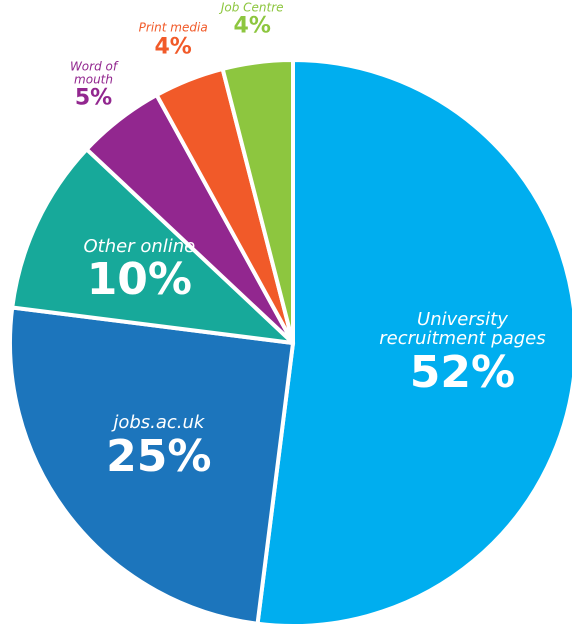  I want to click on category-label: Other online, so click(139, 246).